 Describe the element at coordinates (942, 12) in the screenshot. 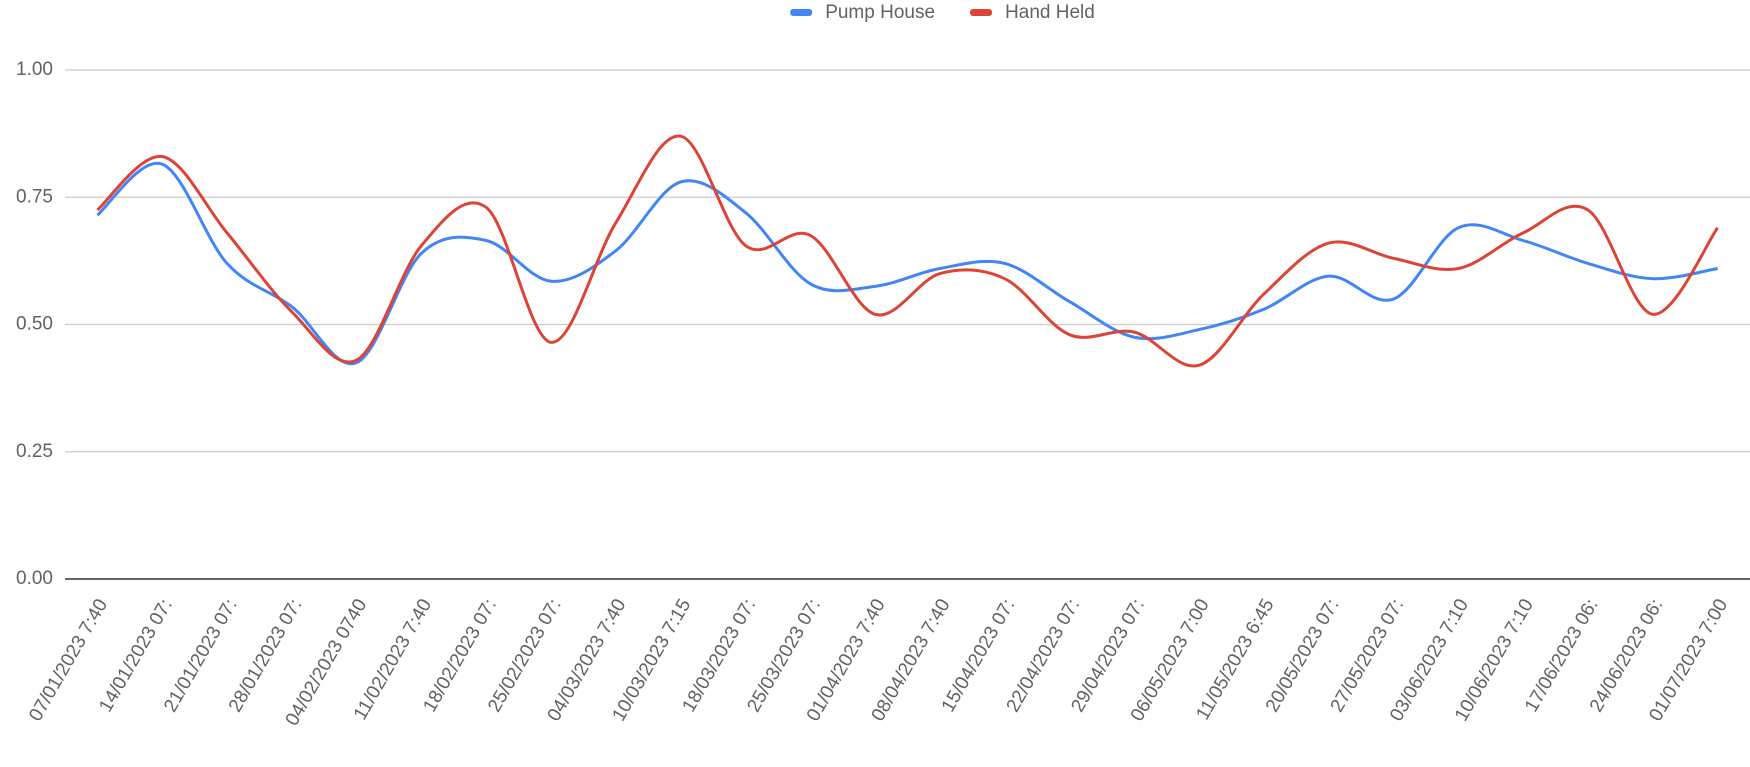

I see `legend: Pump House Hand Held` at that location.